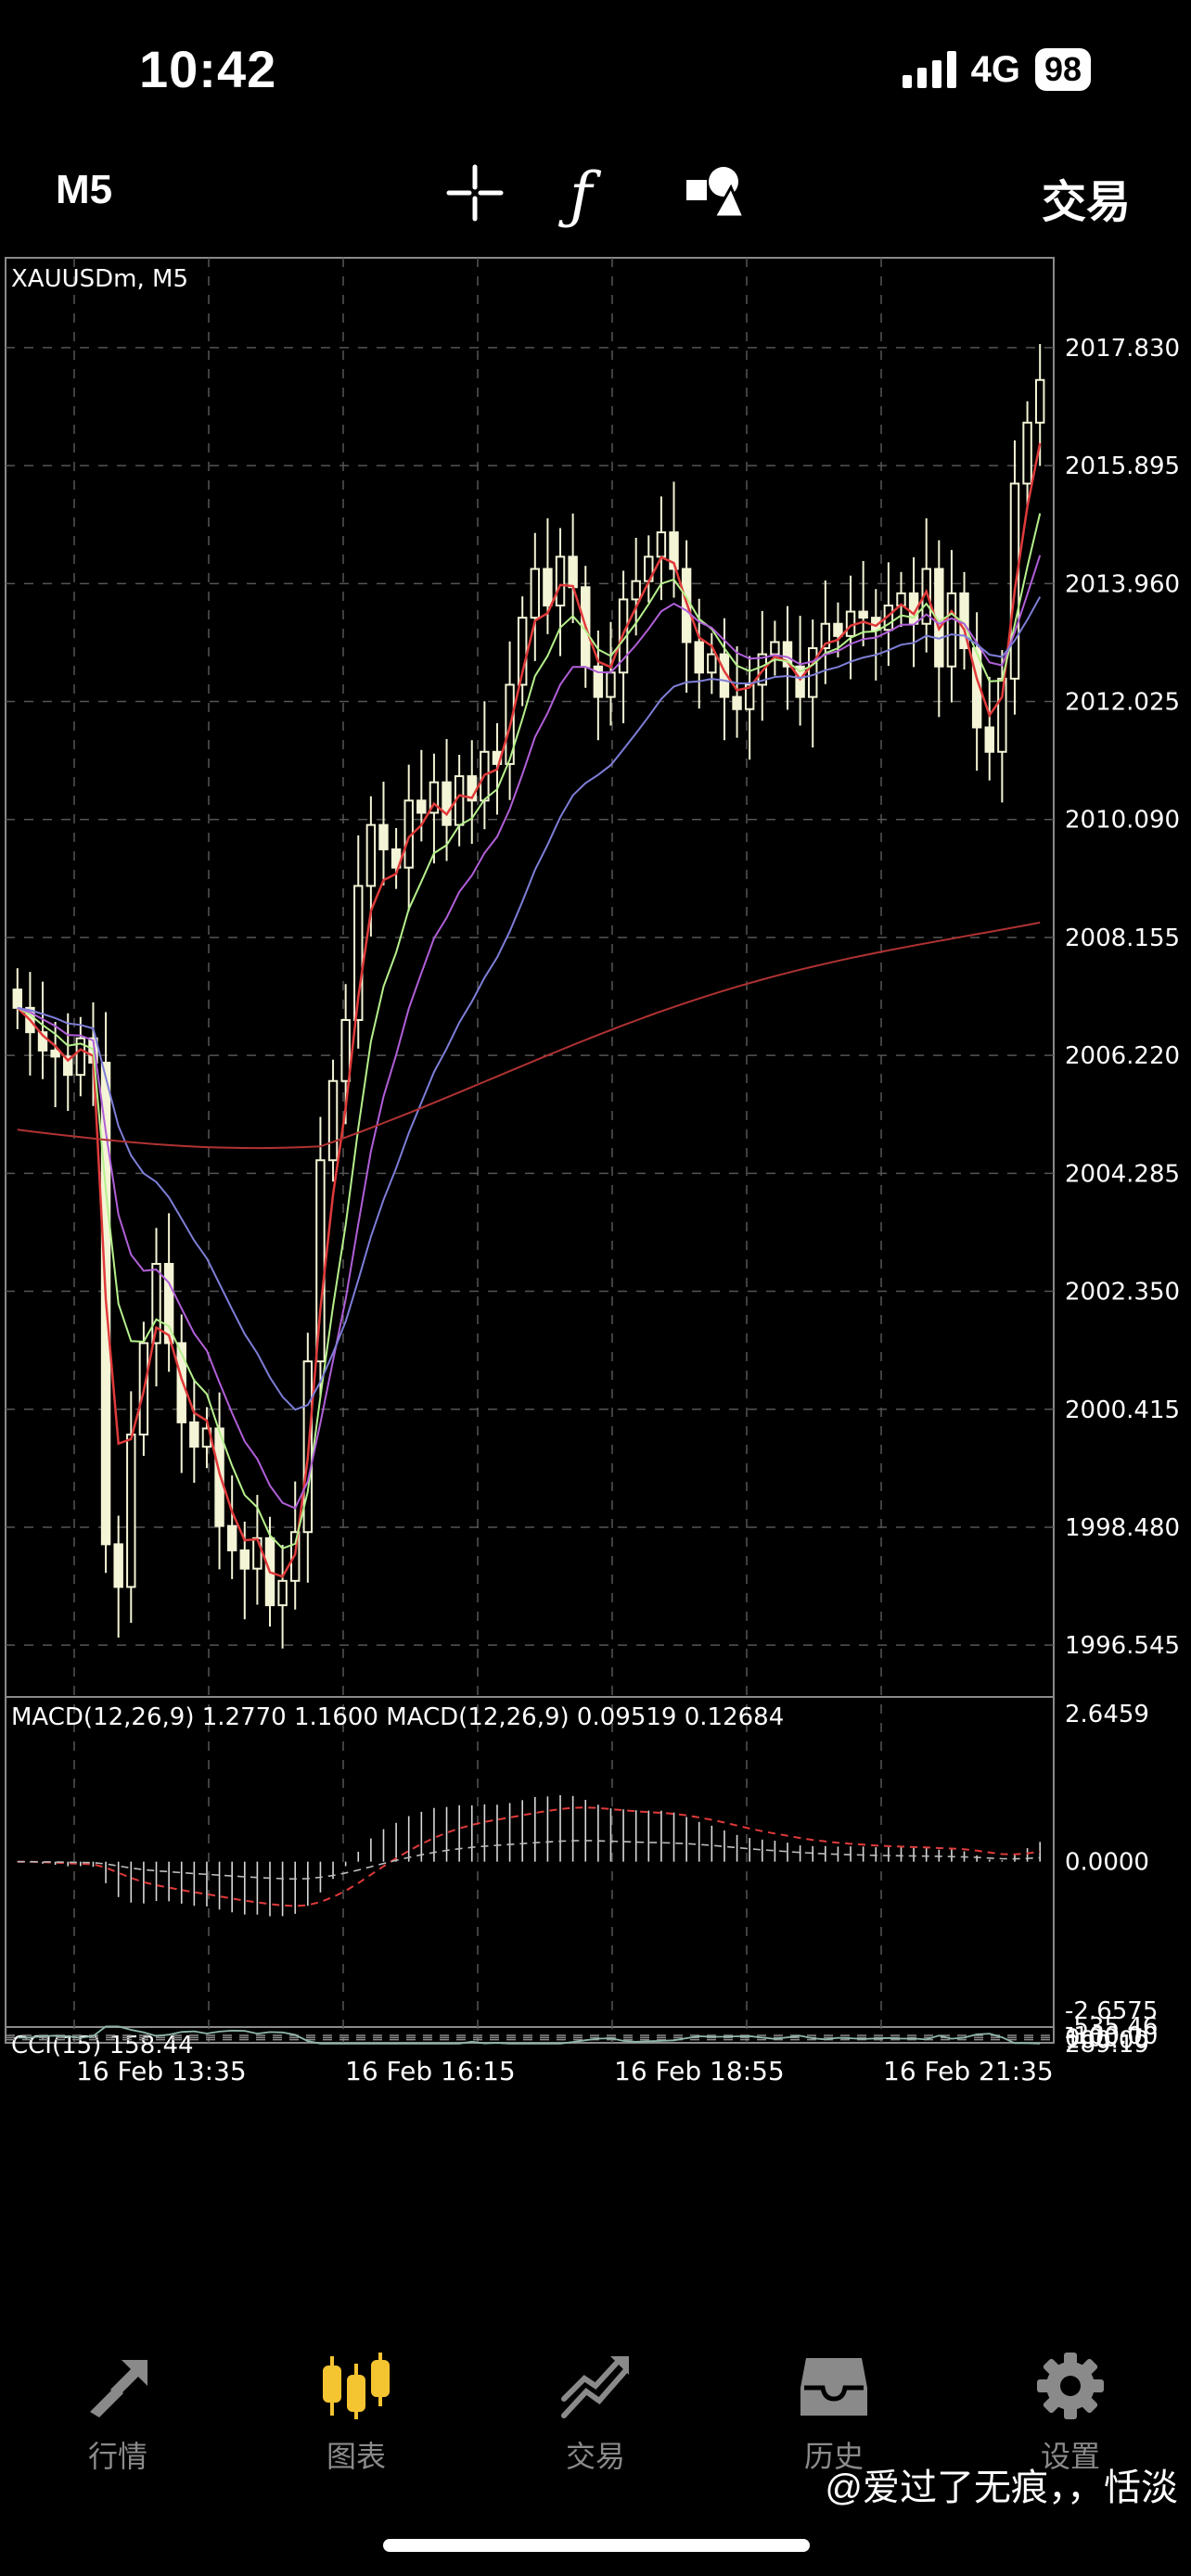  Describe the element at coordinates (1086, 202) in the screenshot. I see `trade-button: 交易` at that location.